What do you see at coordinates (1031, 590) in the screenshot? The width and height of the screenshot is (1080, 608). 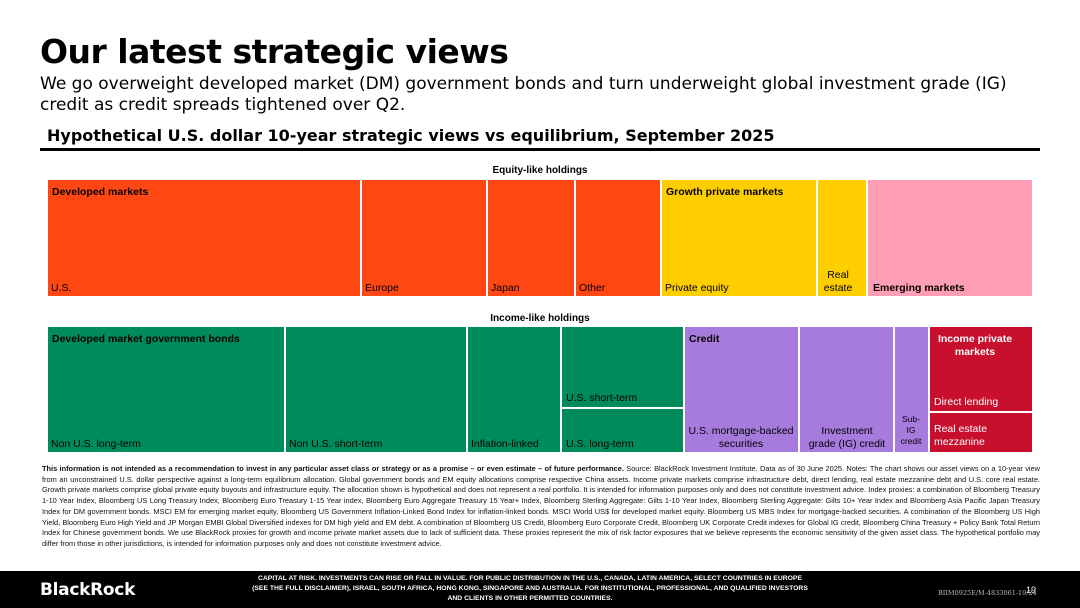 I see `page-number: 19` at bounding box center [1031, 590].